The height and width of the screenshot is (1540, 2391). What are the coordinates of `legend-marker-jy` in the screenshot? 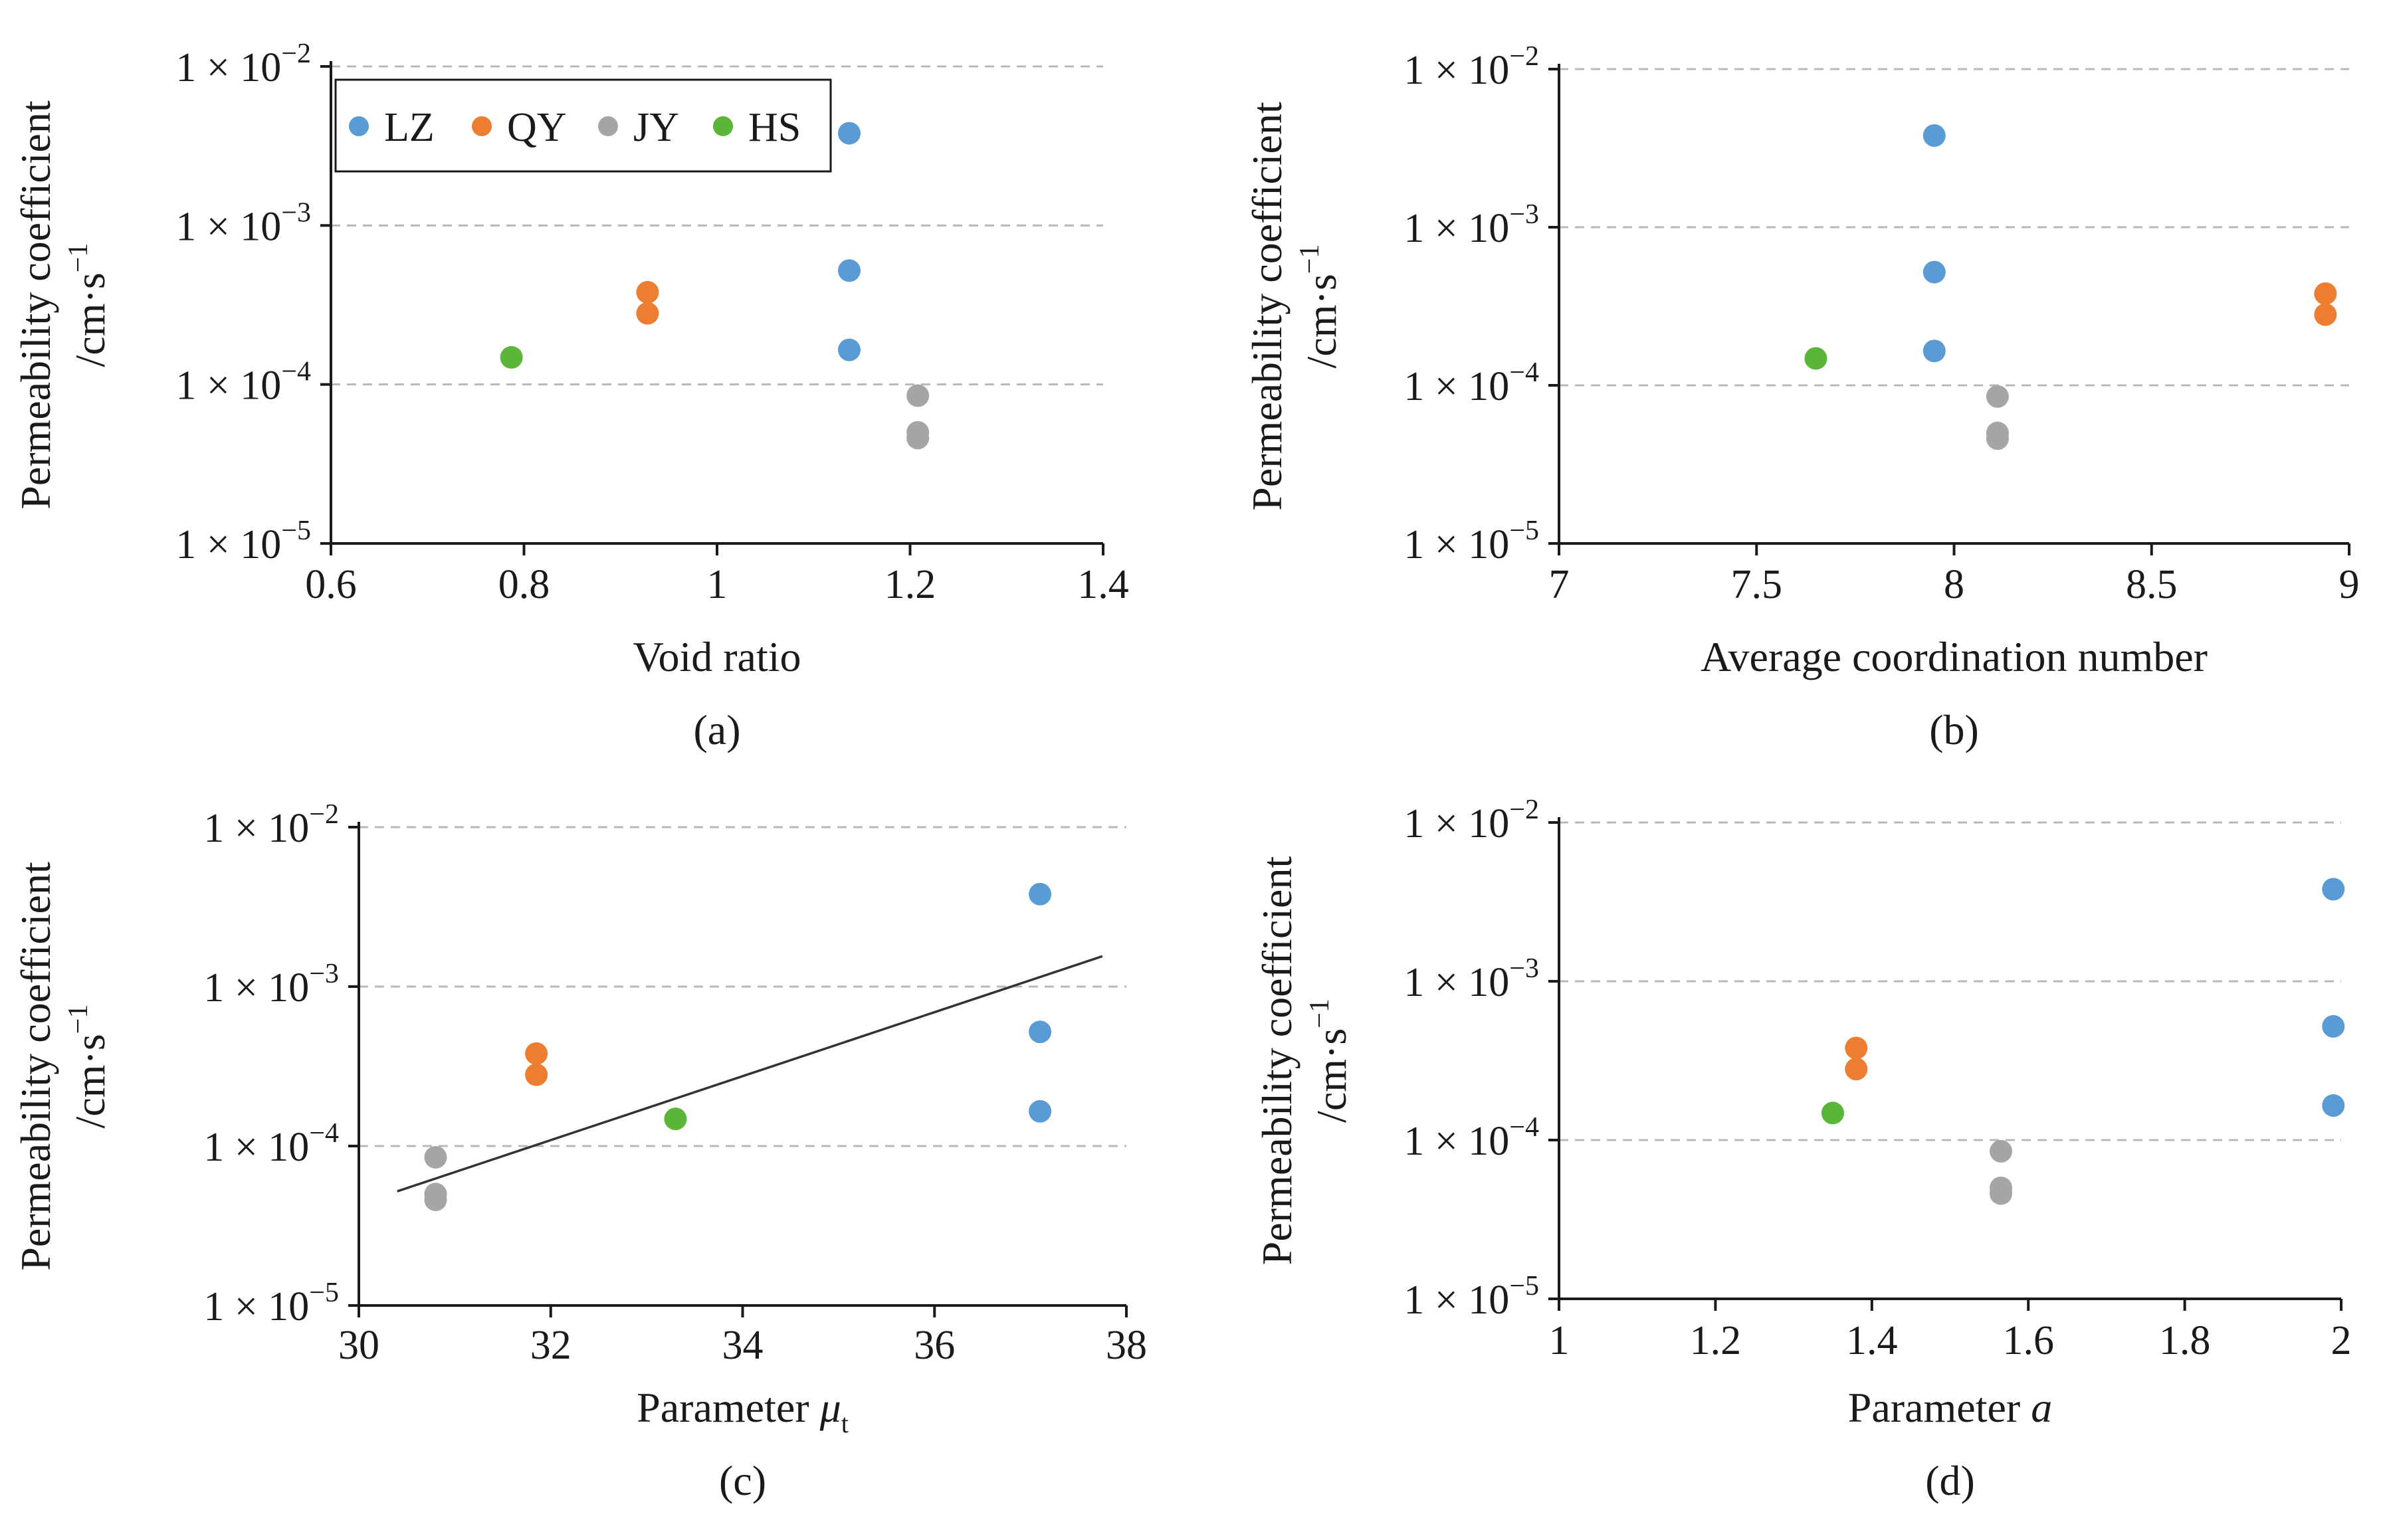 It's located at (608, 126).